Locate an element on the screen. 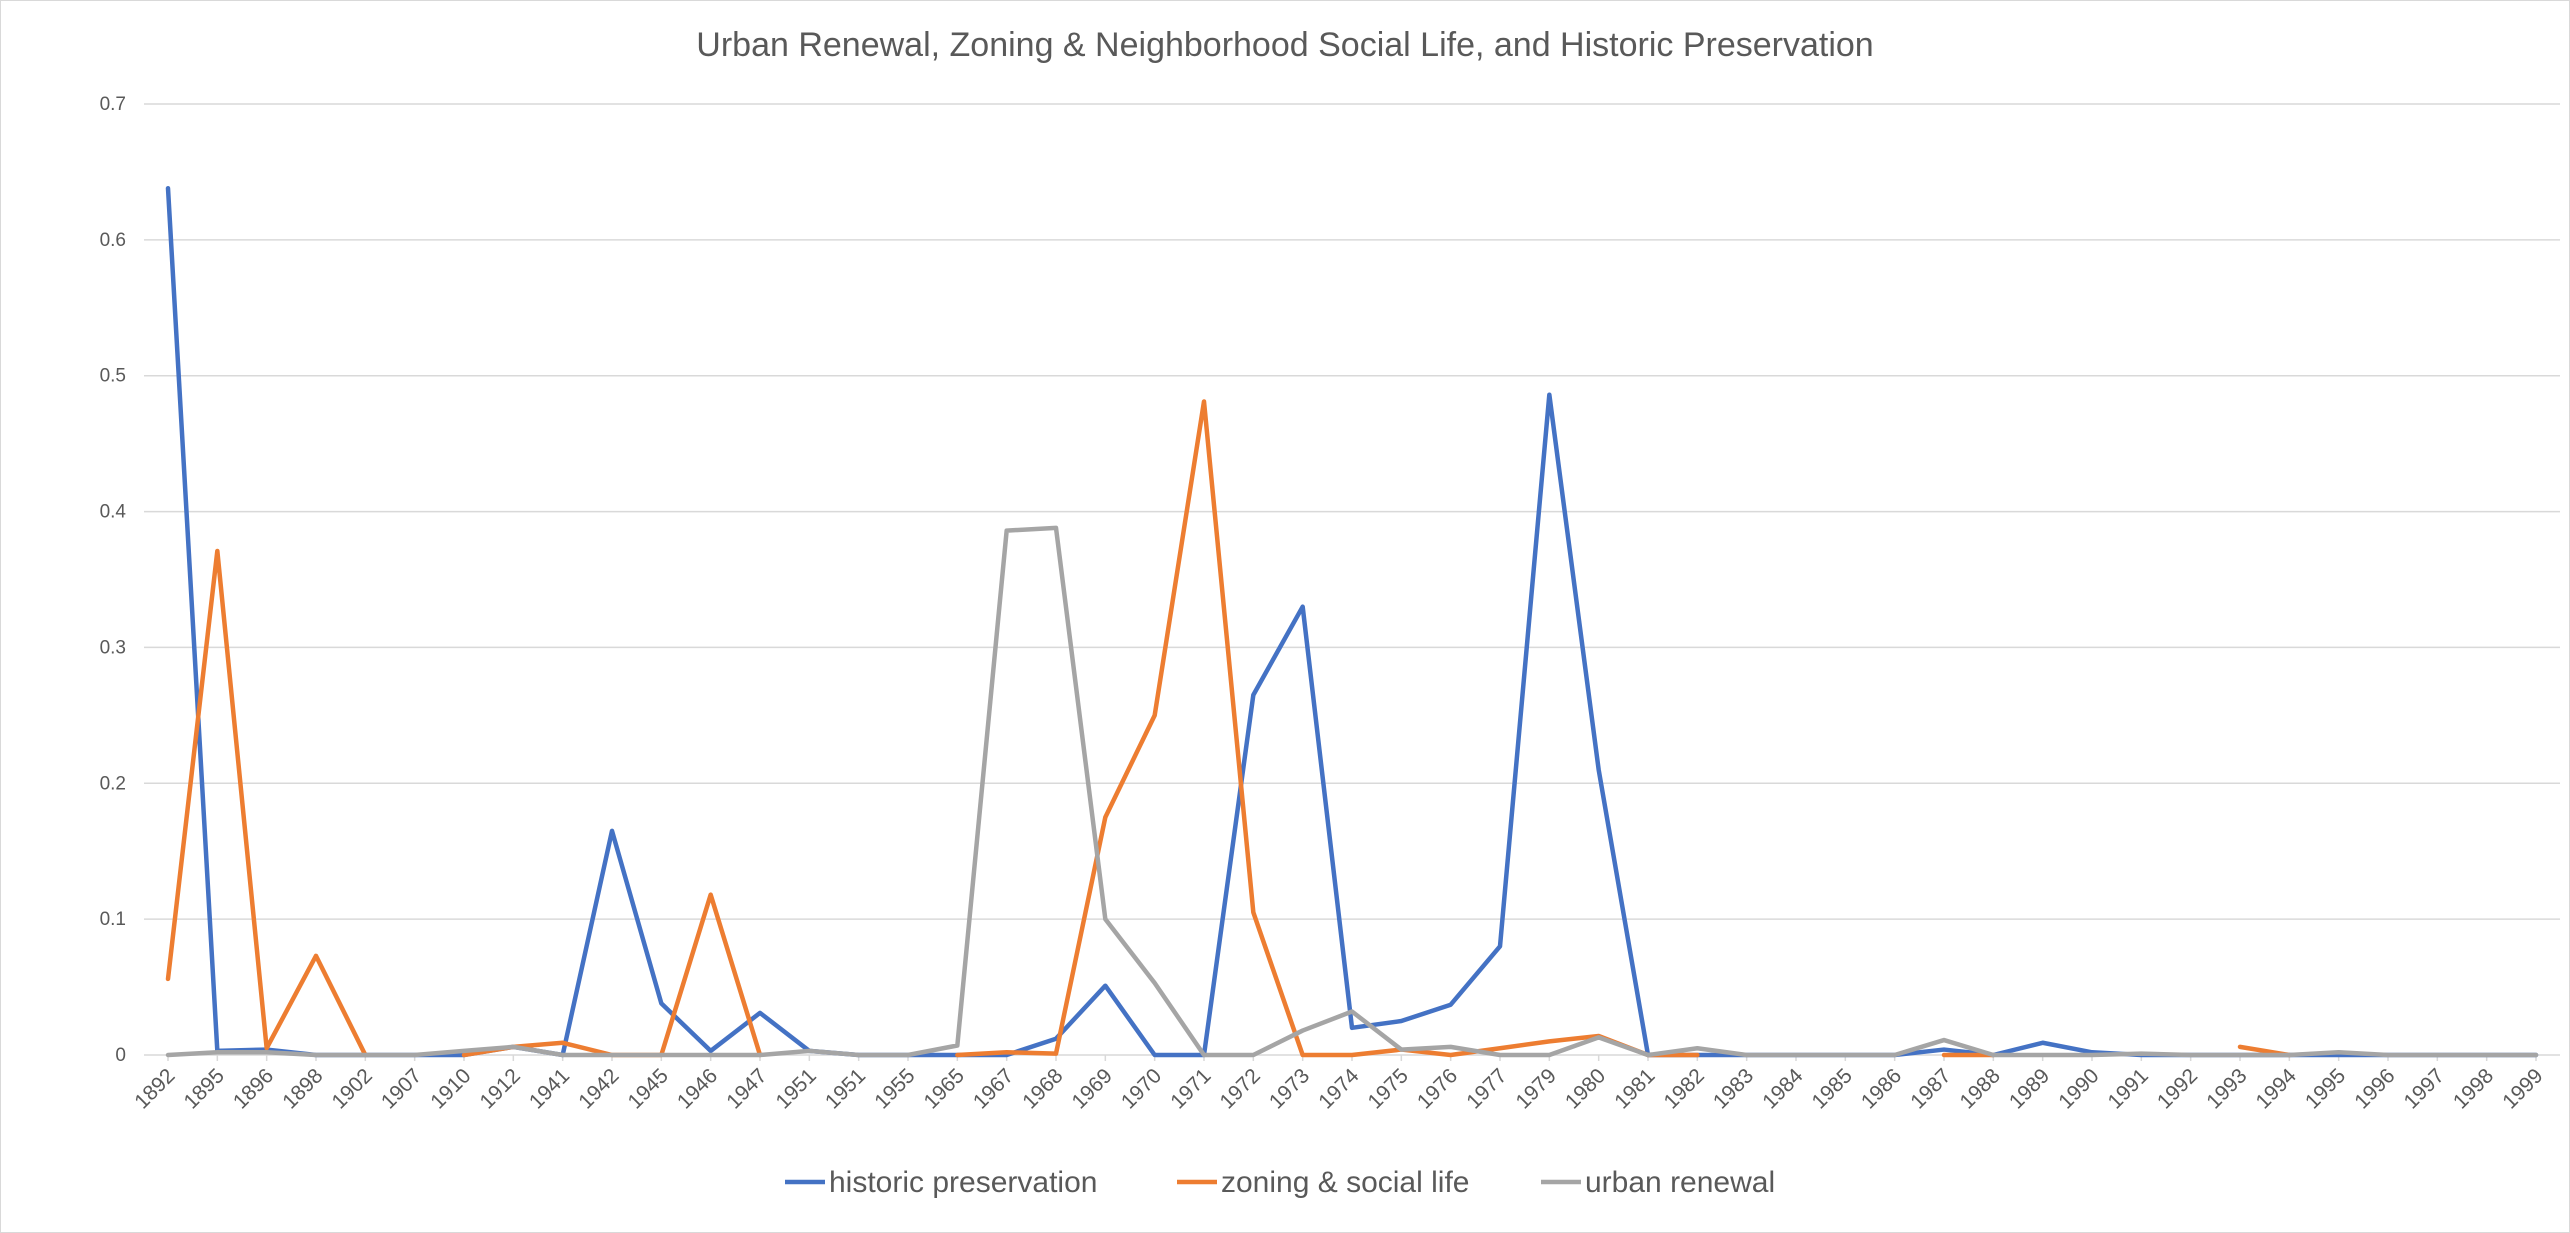  x-tick-label: 1947 is located at coordinates (746, 1088).